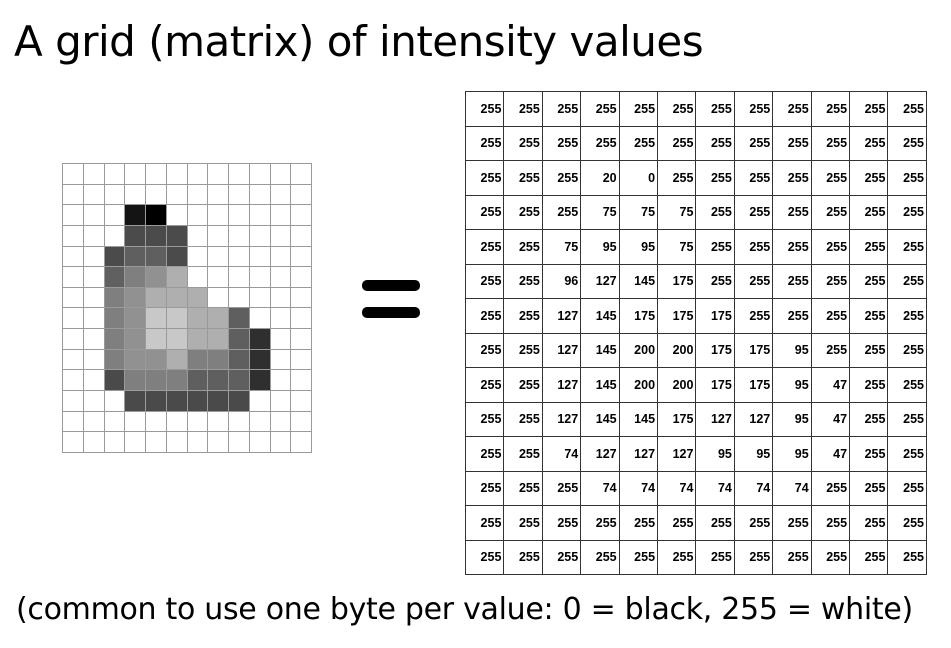 This screenshot has height=648, width=951. Describe the element at coordinates (830, 419) in the screenshot. I see `matrix-cell: 47` at that location.